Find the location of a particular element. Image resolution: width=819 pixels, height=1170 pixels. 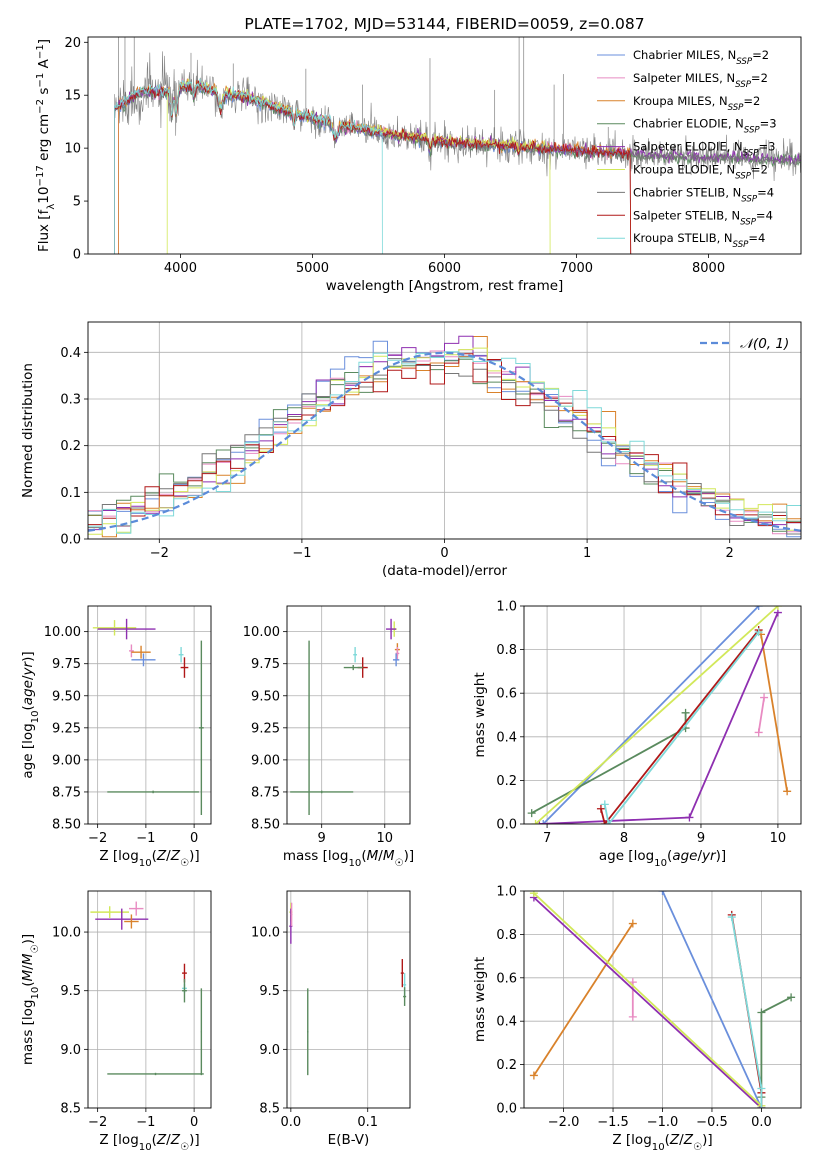

chart-mass_vs_ebv: 0.0 0.1 8.5 9.0 9.5 10.0 E(B-V) is located at coordinates (331, 1019).